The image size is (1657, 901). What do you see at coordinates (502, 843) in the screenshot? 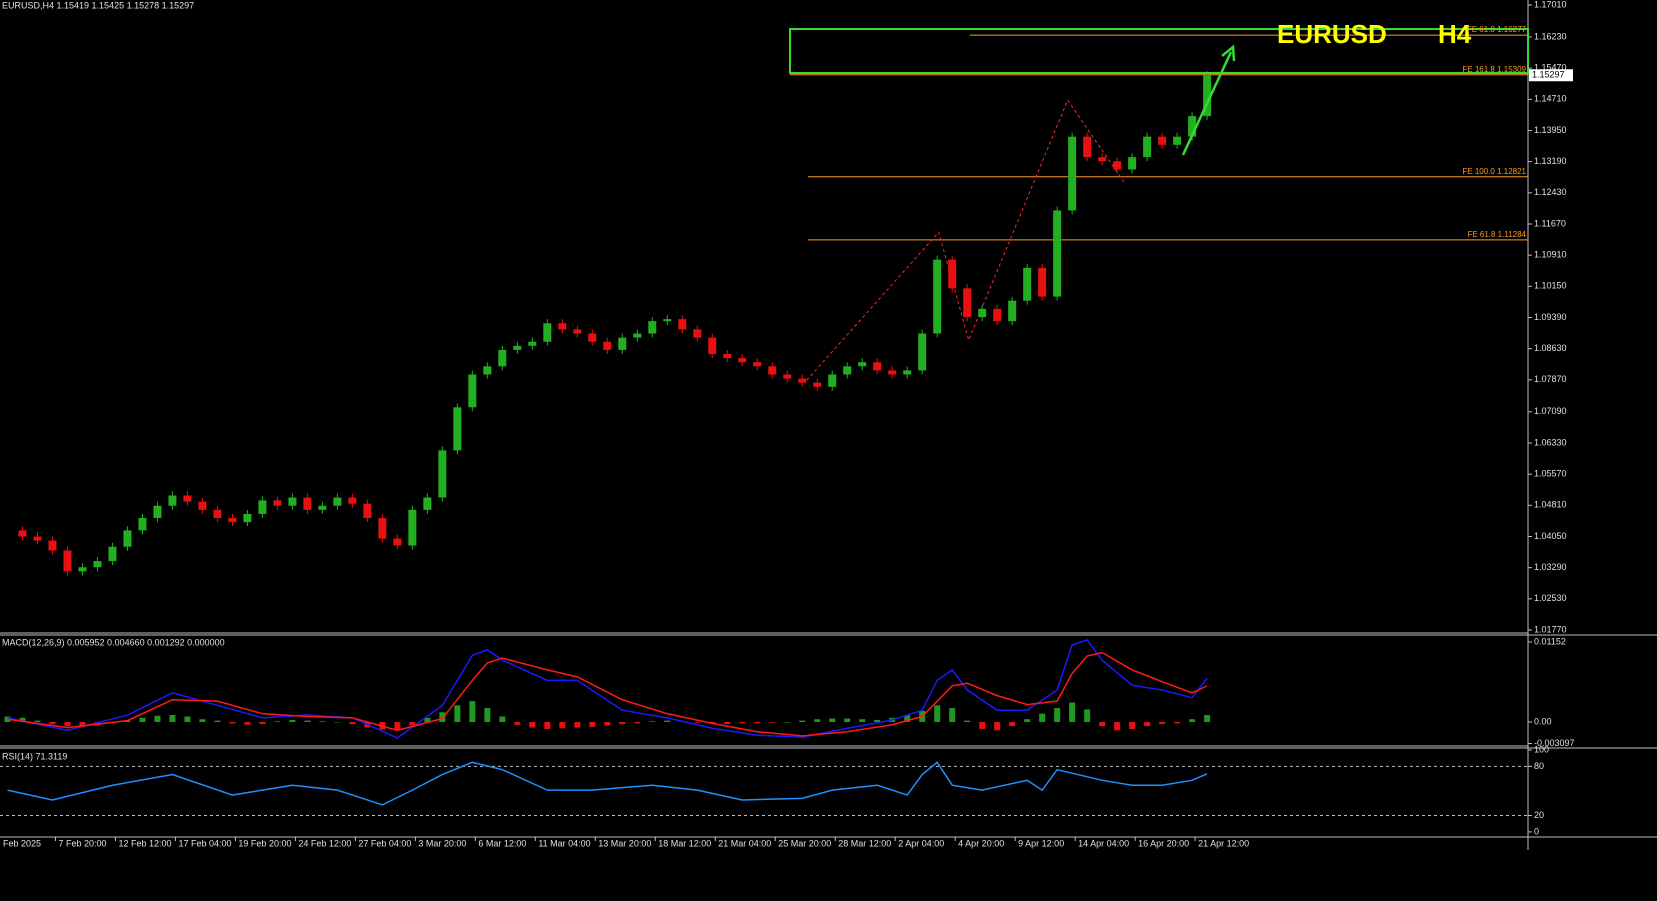
I see `x-tick-label: 6 Mar 12:00` at bounding box center [502, 843].